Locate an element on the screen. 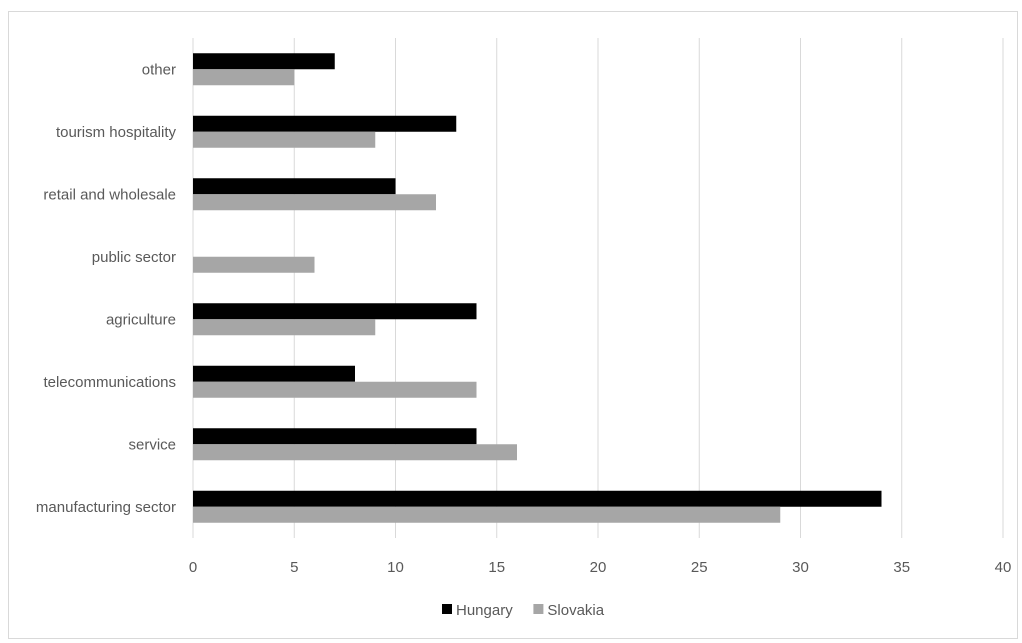 This screenshot has width=1022, height=643. category-label: retail and wholesale is located at coordinates (109, 194).